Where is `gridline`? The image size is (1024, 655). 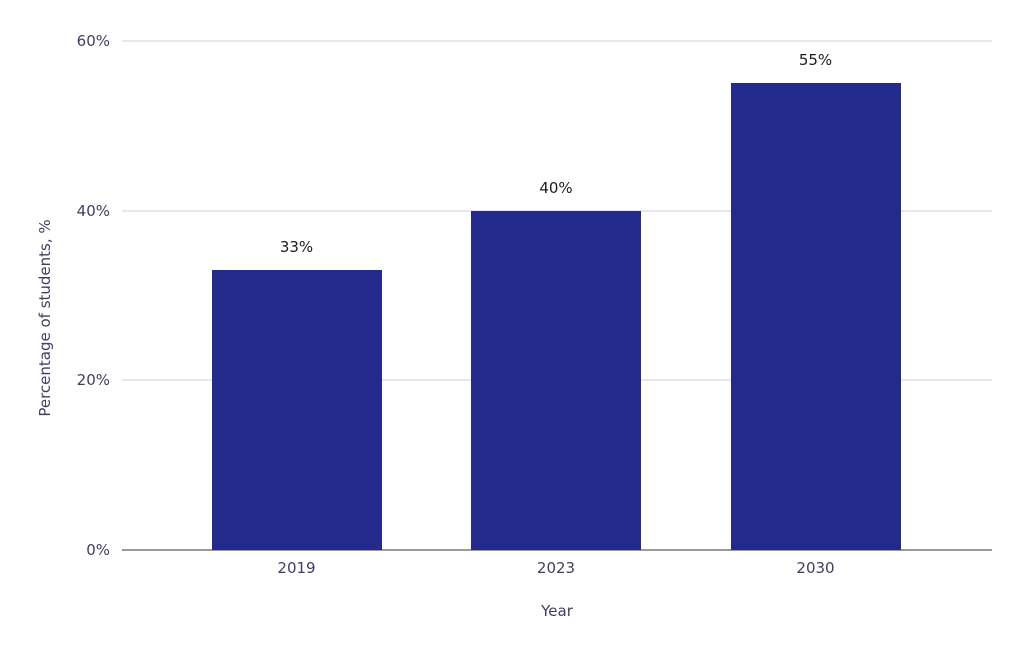 gridline is located at coordinates (557, 41).